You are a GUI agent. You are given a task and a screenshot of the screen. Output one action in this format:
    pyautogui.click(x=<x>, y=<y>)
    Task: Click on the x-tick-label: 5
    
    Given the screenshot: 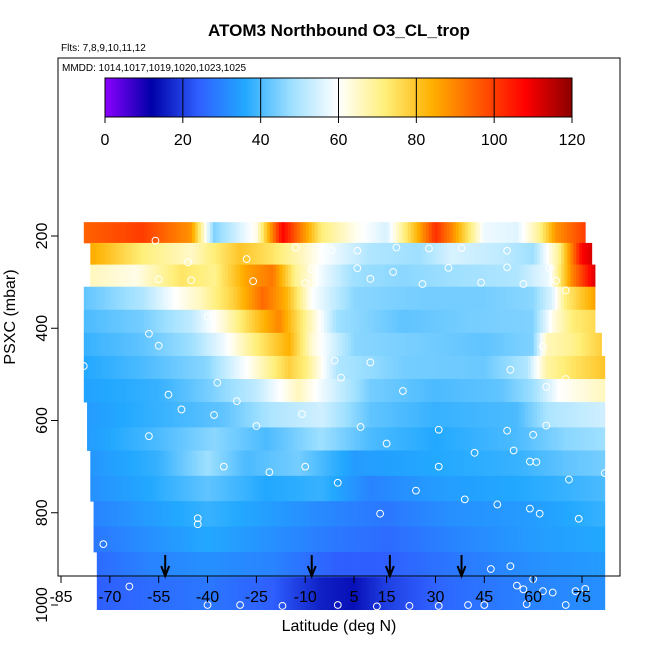 What is the action you would take?
    pyautogui.click(x=354, y=597)
    